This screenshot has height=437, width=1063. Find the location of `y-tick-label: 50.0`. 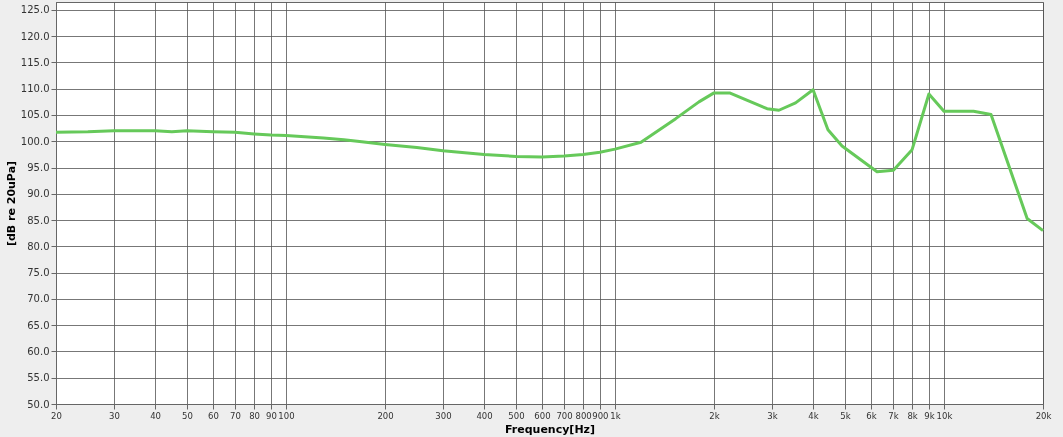

y-tick-label: 50.0 is located at coordinates (38, 404).